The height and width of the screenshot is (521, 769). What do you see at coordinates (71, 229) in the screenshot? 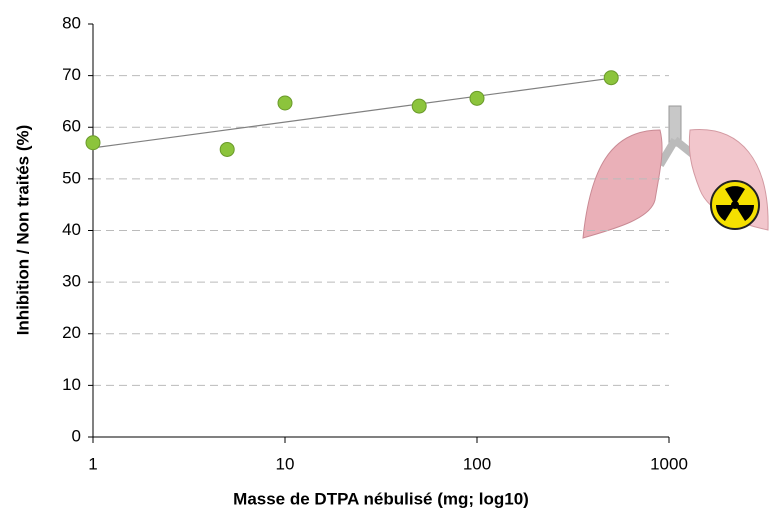
I see `y-tick-label: 40` at bounding box center [71, 229].